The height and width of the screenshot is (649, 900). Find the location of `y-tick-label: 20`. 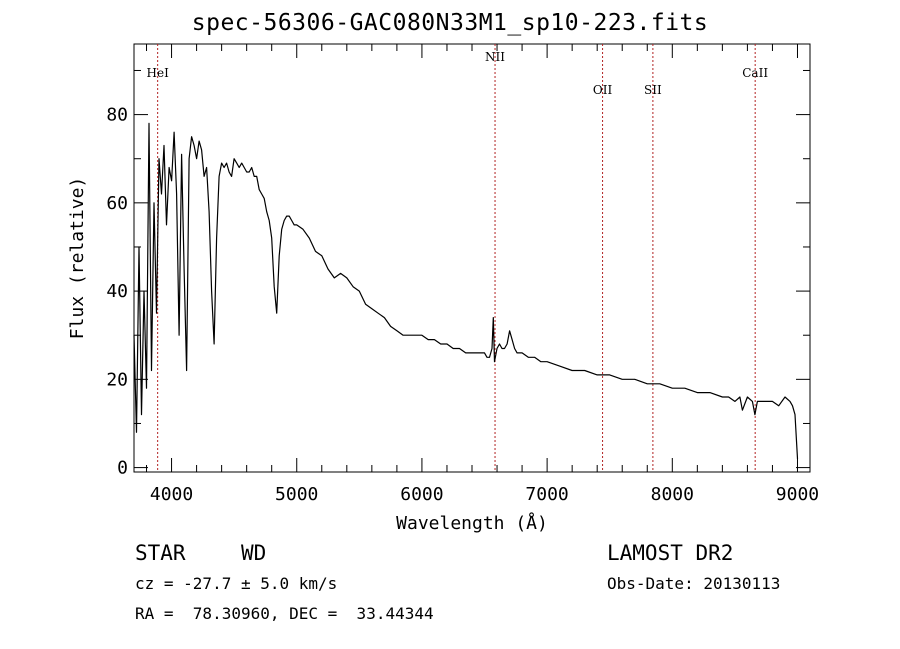

y-tick-label: 20 is located at coordinates (117, 379).